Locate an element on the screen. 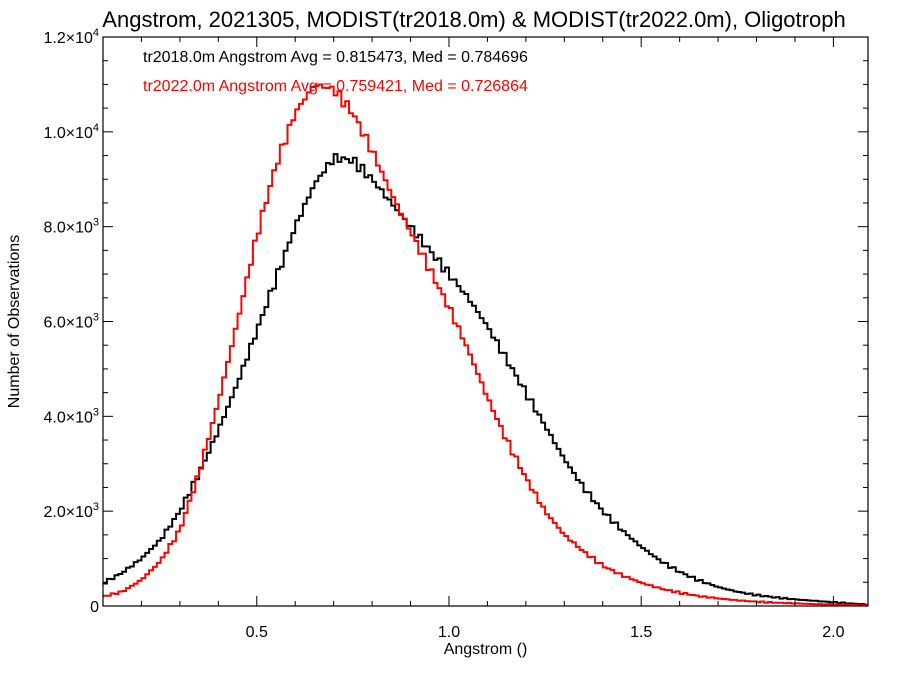 The width and height of the screenshot is (900, 675). x-tick-label: 1.5 is located at coordinates (641, 632).